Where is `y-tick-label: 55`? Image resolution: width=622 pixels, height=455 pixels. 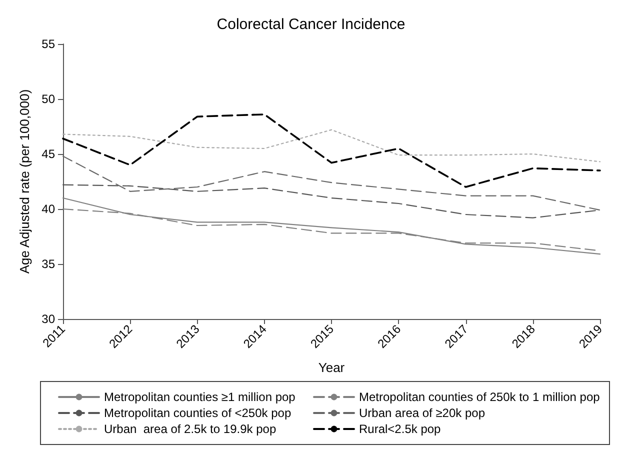
y-tick-label: 55 is located at coordinates (49, 44).